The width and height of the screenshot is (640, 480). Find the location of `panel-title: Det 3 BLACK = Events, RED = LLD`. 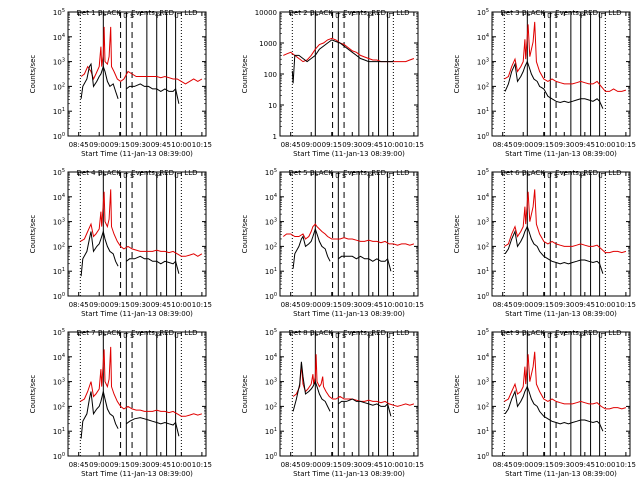

panel-title: Det 3 BLACK = Events, RED = LLD is located at coordinates (561, 13).